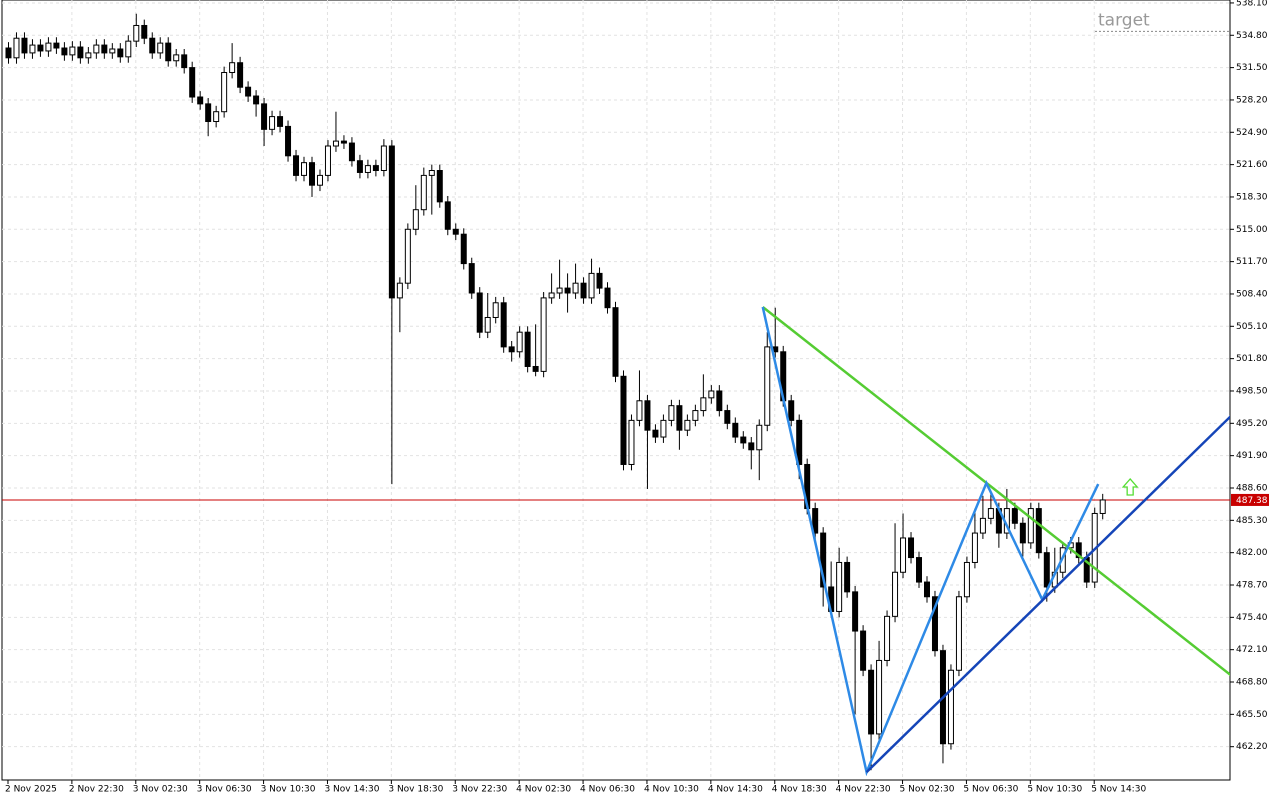 The width and height of the screenshot is (1280, 800). I want to click on price-tag, so click(1250, 499).